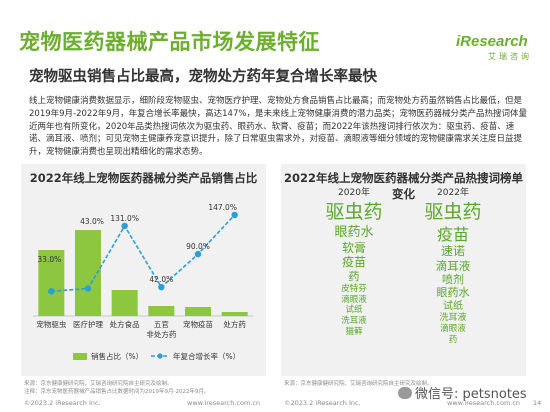 The image size is (550, 412). Describe the element at coordinates (492, 41) in the screenshot. I see `logo-brand: iResearch` at that location.